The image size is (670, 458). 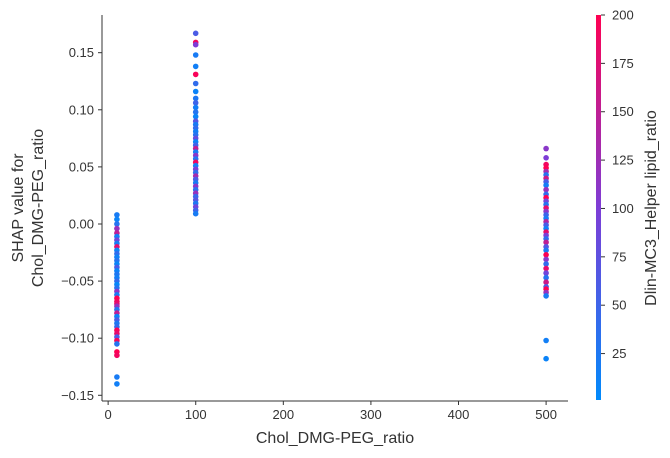 I want to click on x-tick-label: 400, so click(x=459, y=414).